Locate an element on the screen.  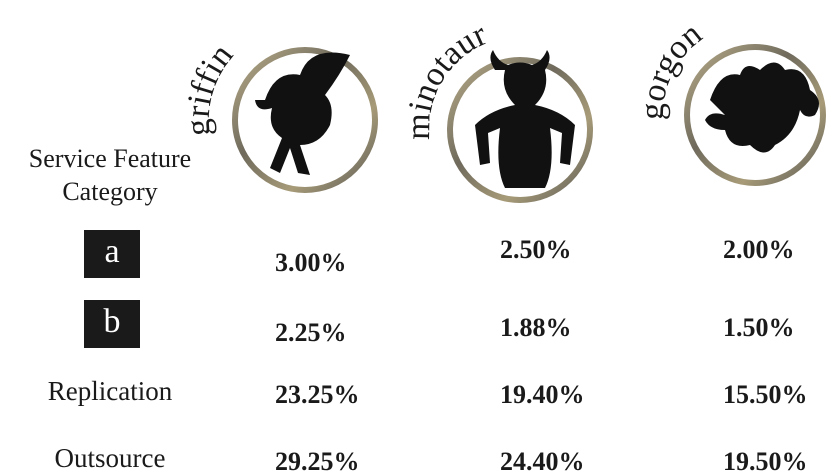
value-cell: 15.50% is located at coordinates (765, 394).